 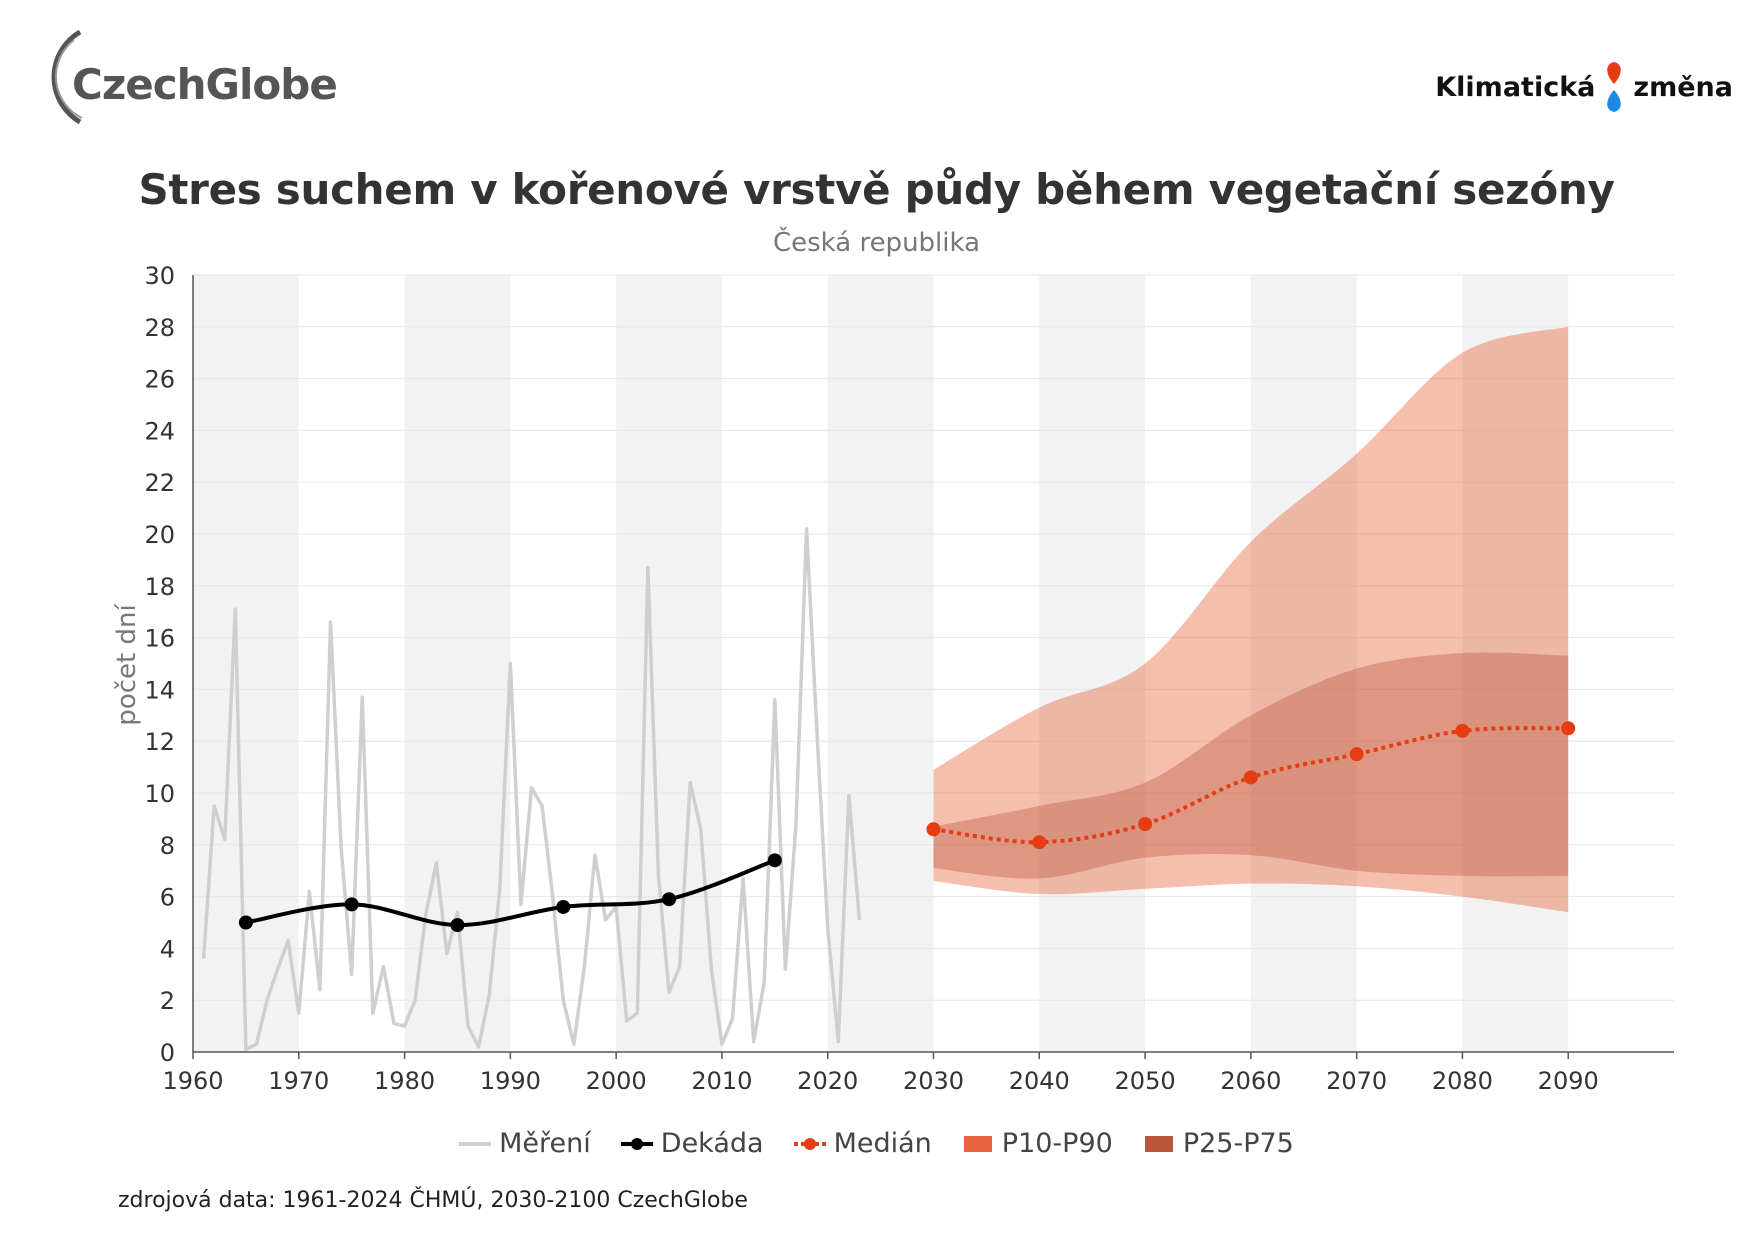 I want to click on x-tick-label-2090: 2090, so click(x=1568, y=1081).